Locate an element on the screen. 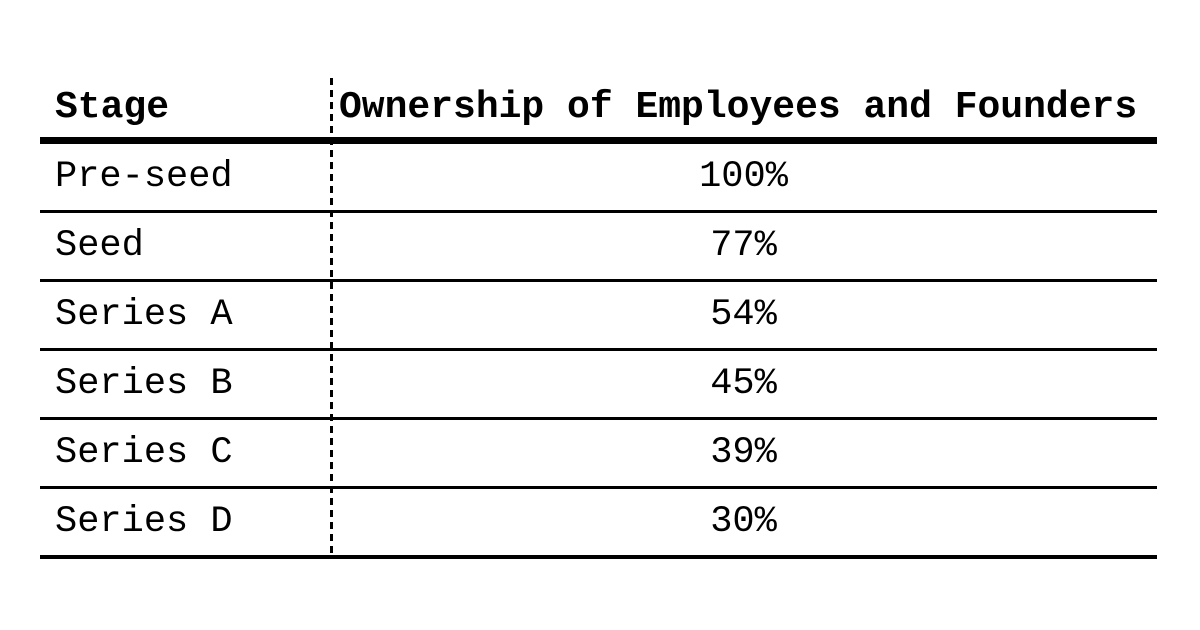 The height and width of the screenshot is (630, 1200). ownership-cell: 100% is located at coordinates (743, 177).